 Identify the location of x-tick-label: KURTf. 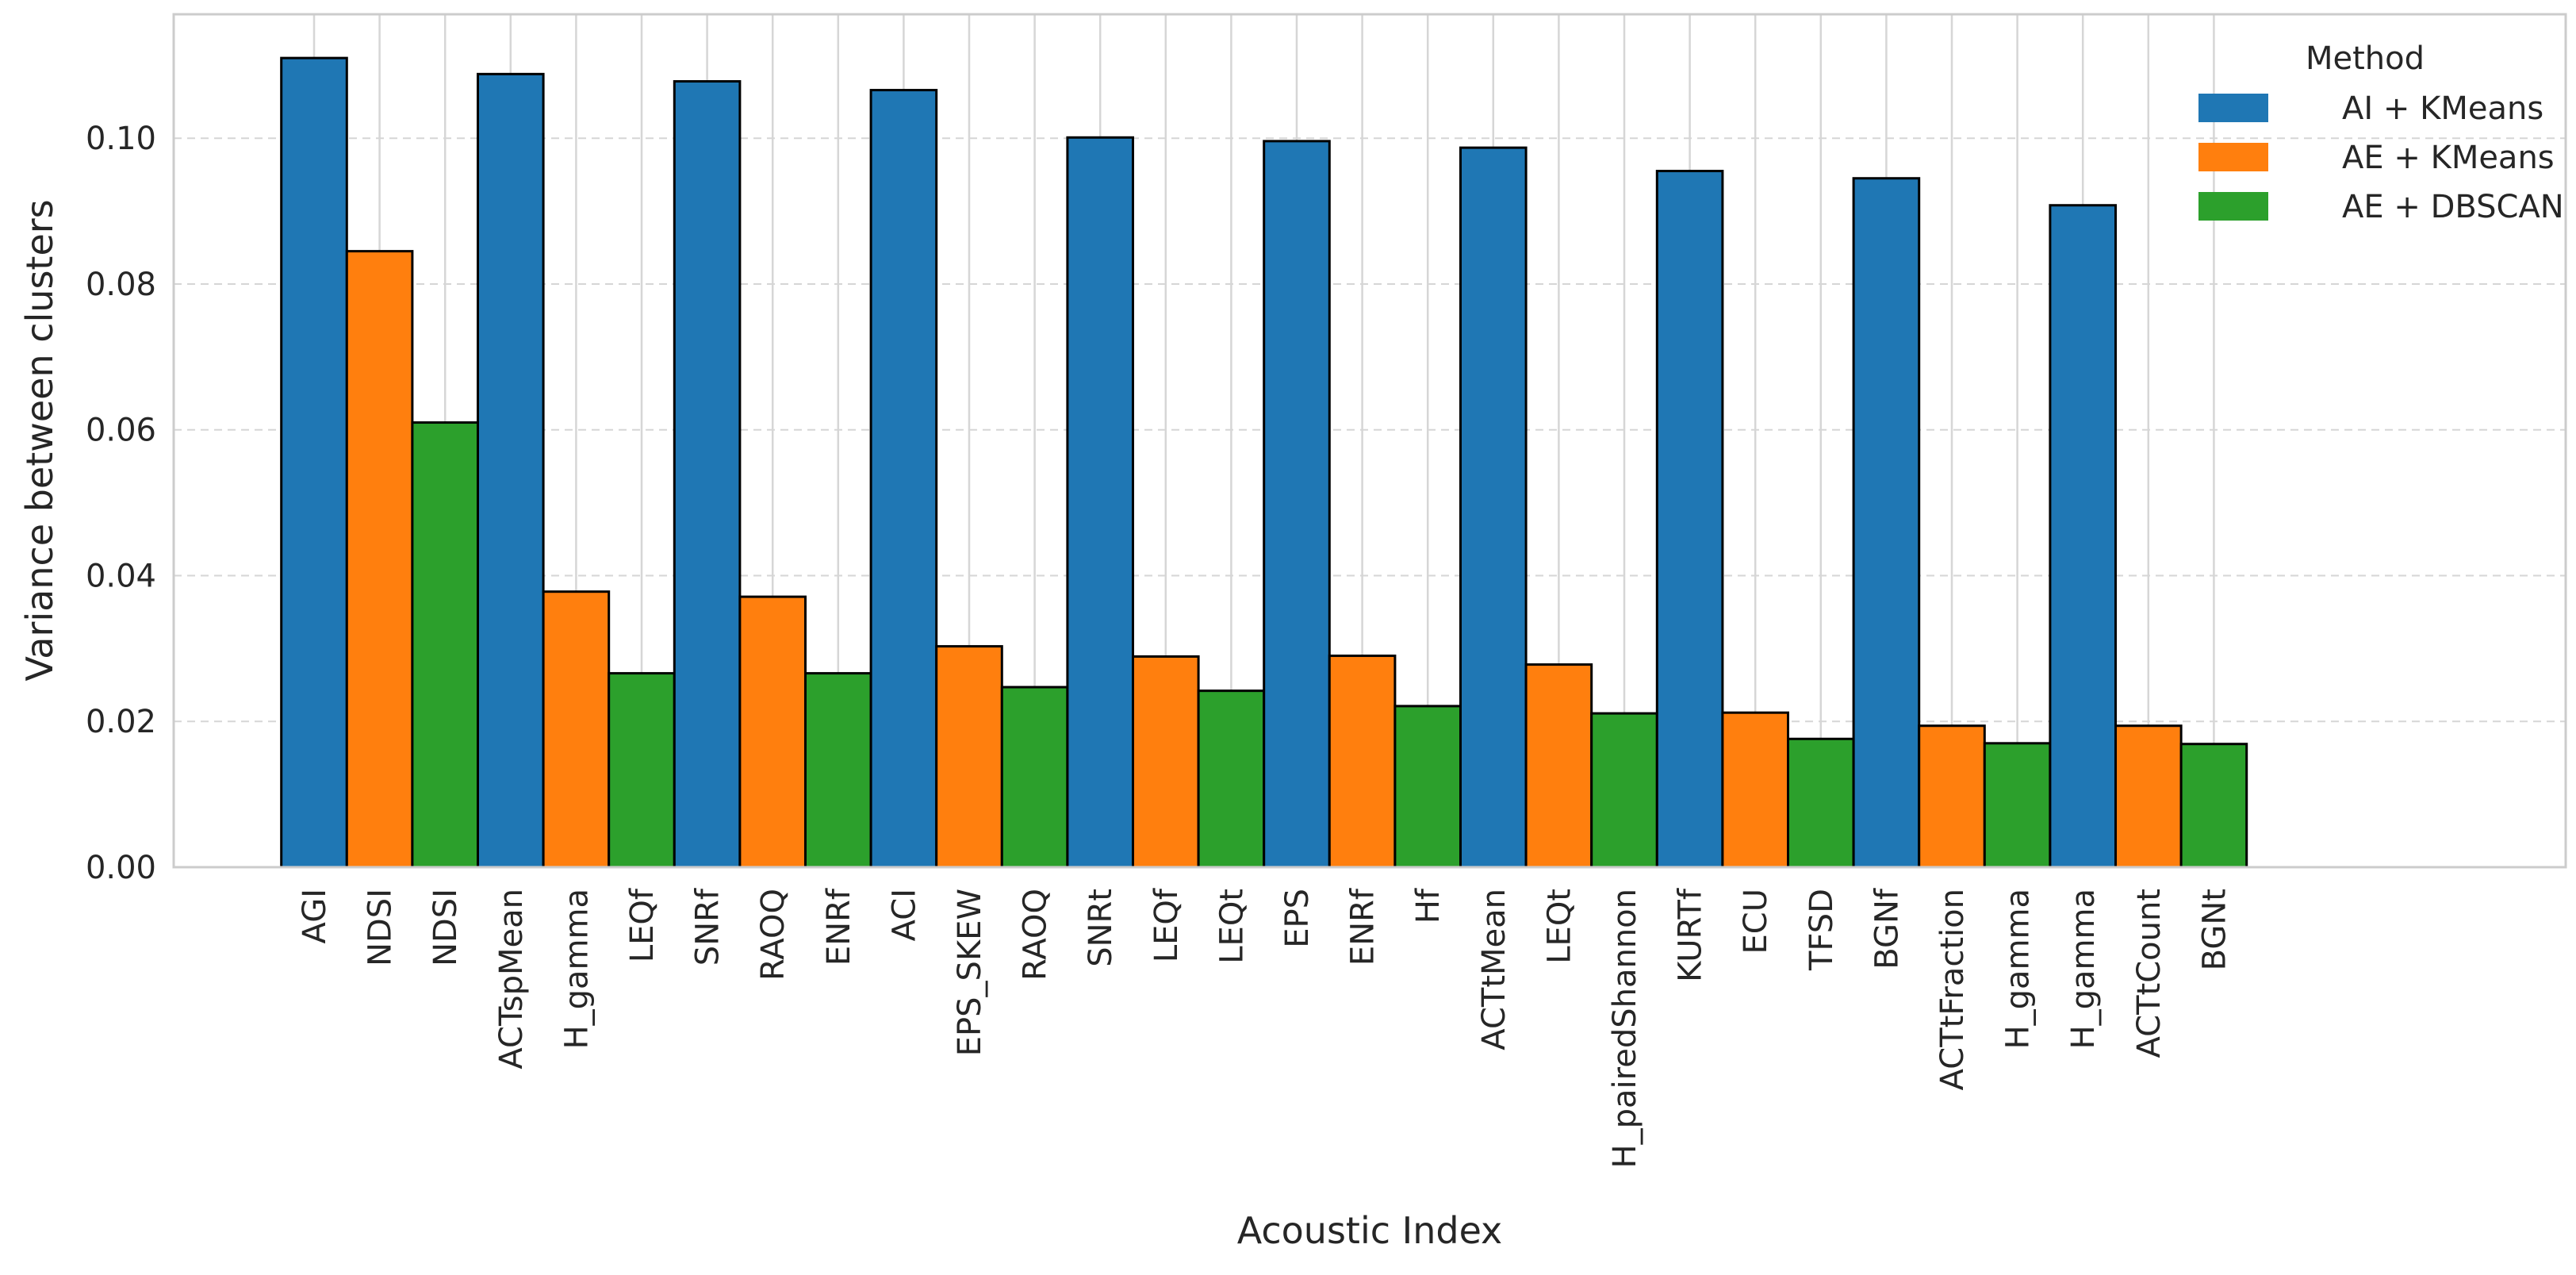
(1691, 935).